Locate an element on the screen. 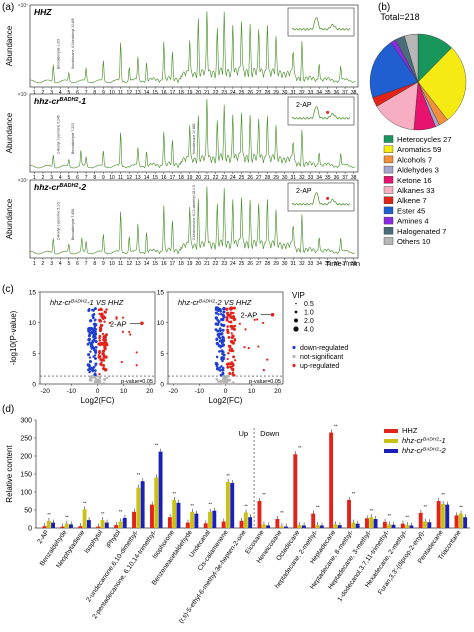  x-tick-label: 28 is located at coordinates (268, 178).